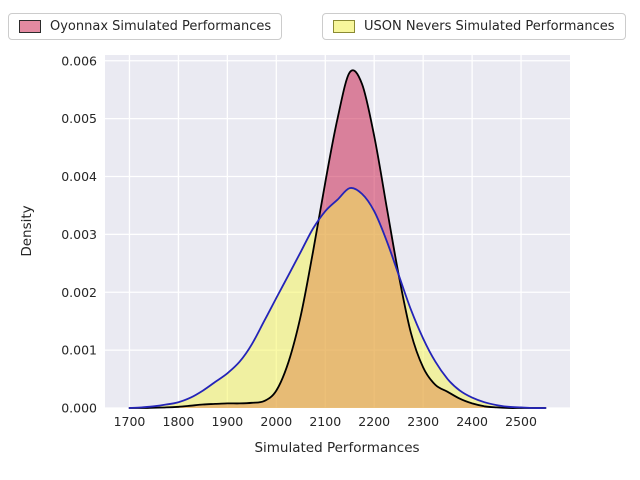 The height and width of the screenshot is (480, 640). I want to click on x-tick-label: 2100, so click(325, 421).